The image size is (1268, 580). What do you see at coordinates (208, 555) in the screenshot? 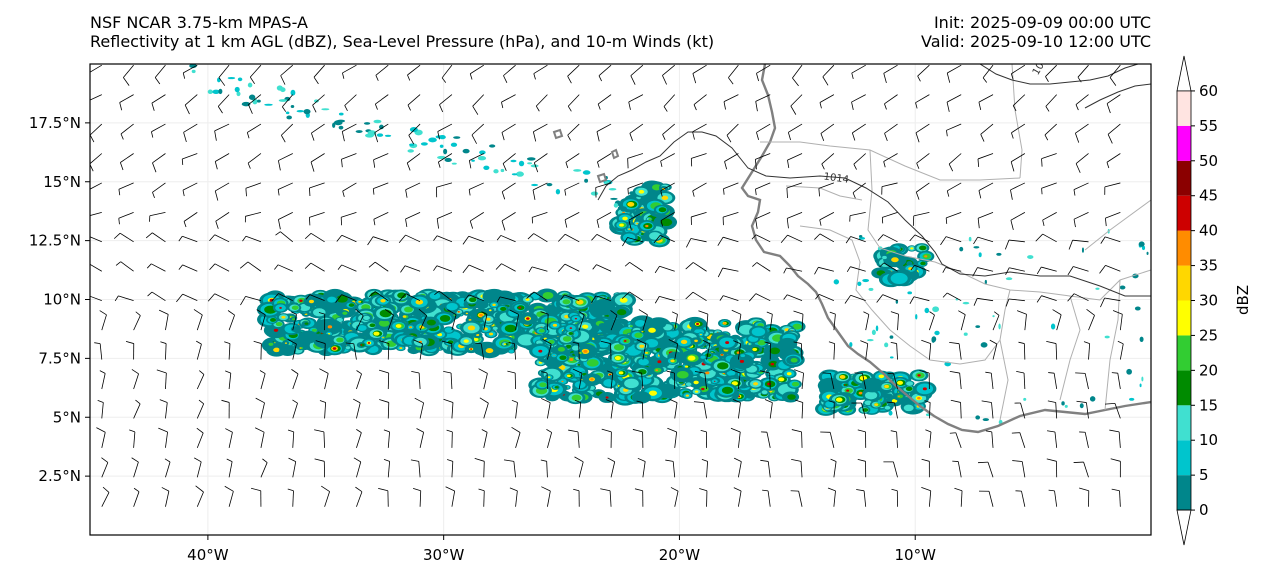
I see `lon-tick-label: 40°W` at bounding box center [208, 555].